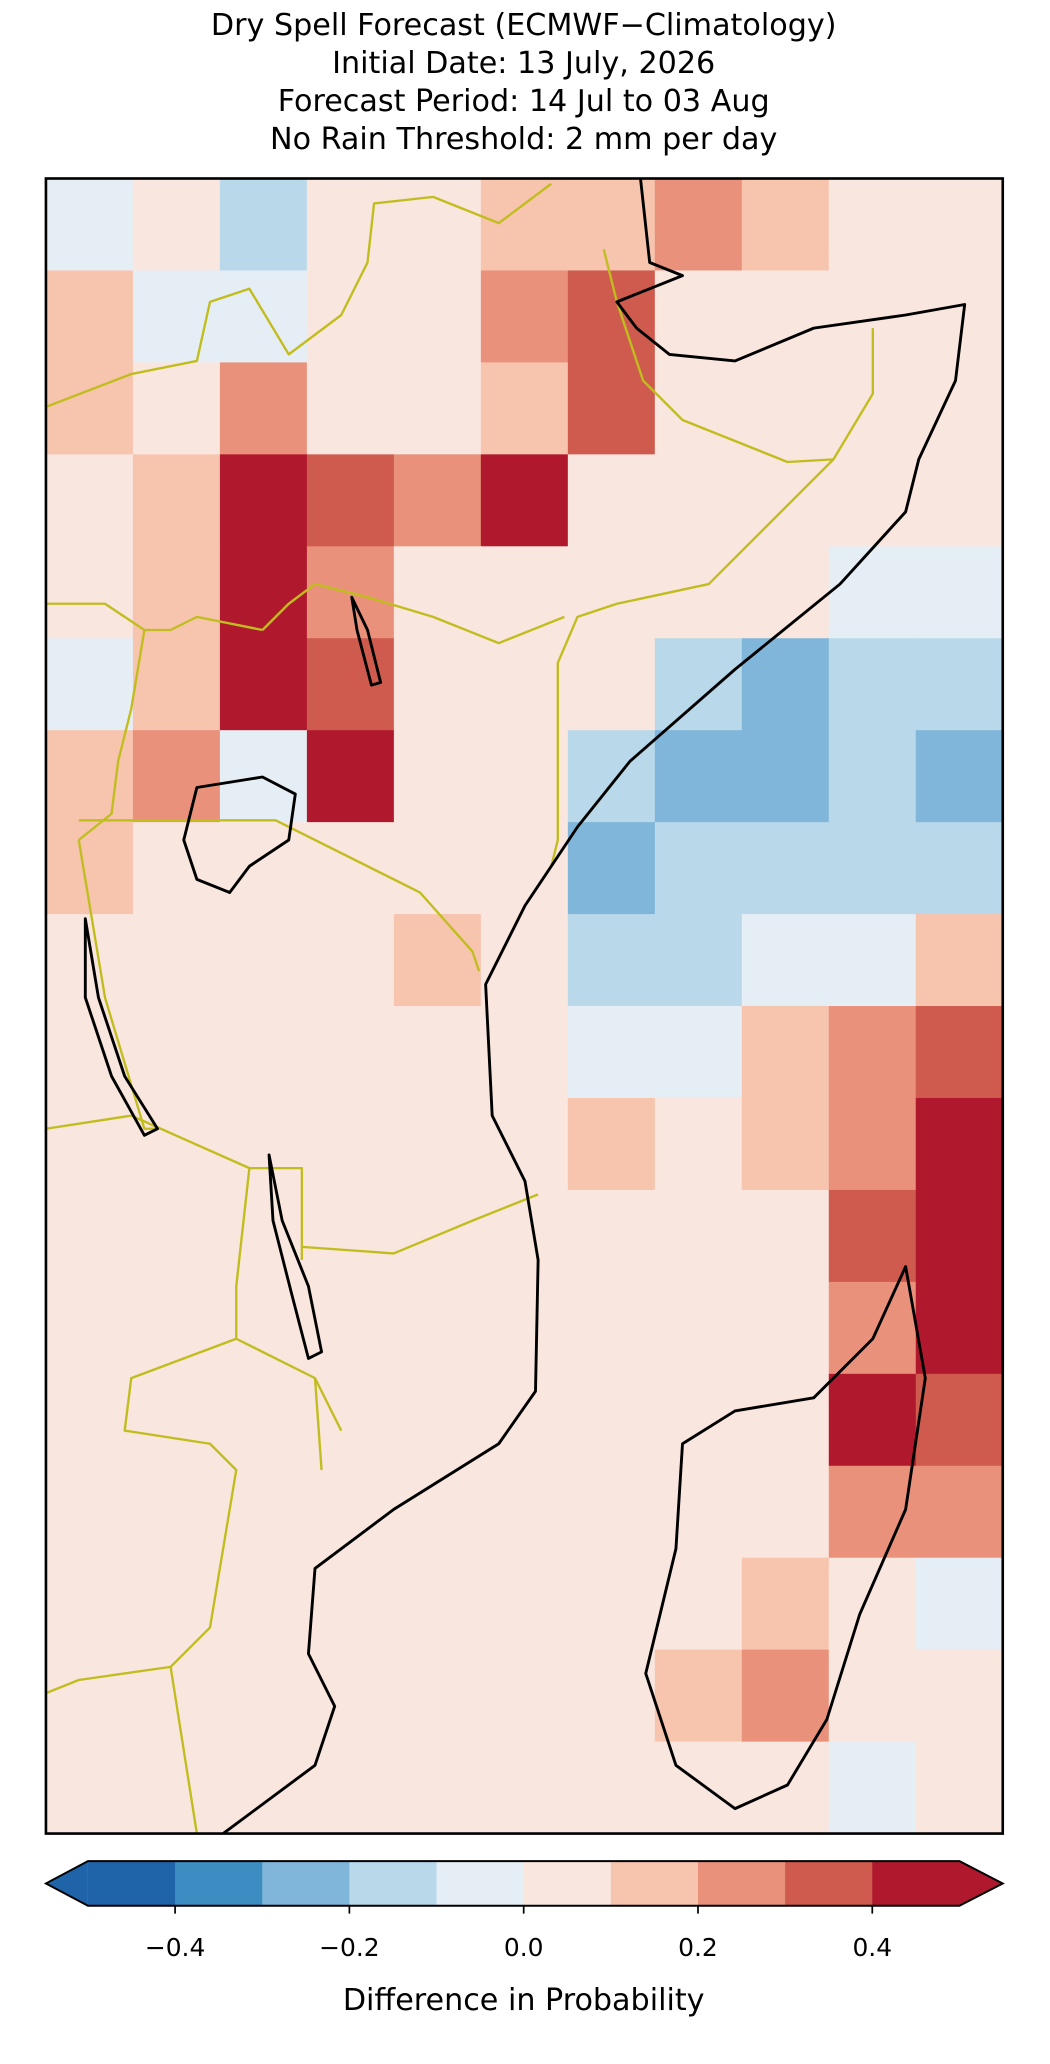  I want to click on colorbar-tick-label: 0.4, so click(872, 1947).